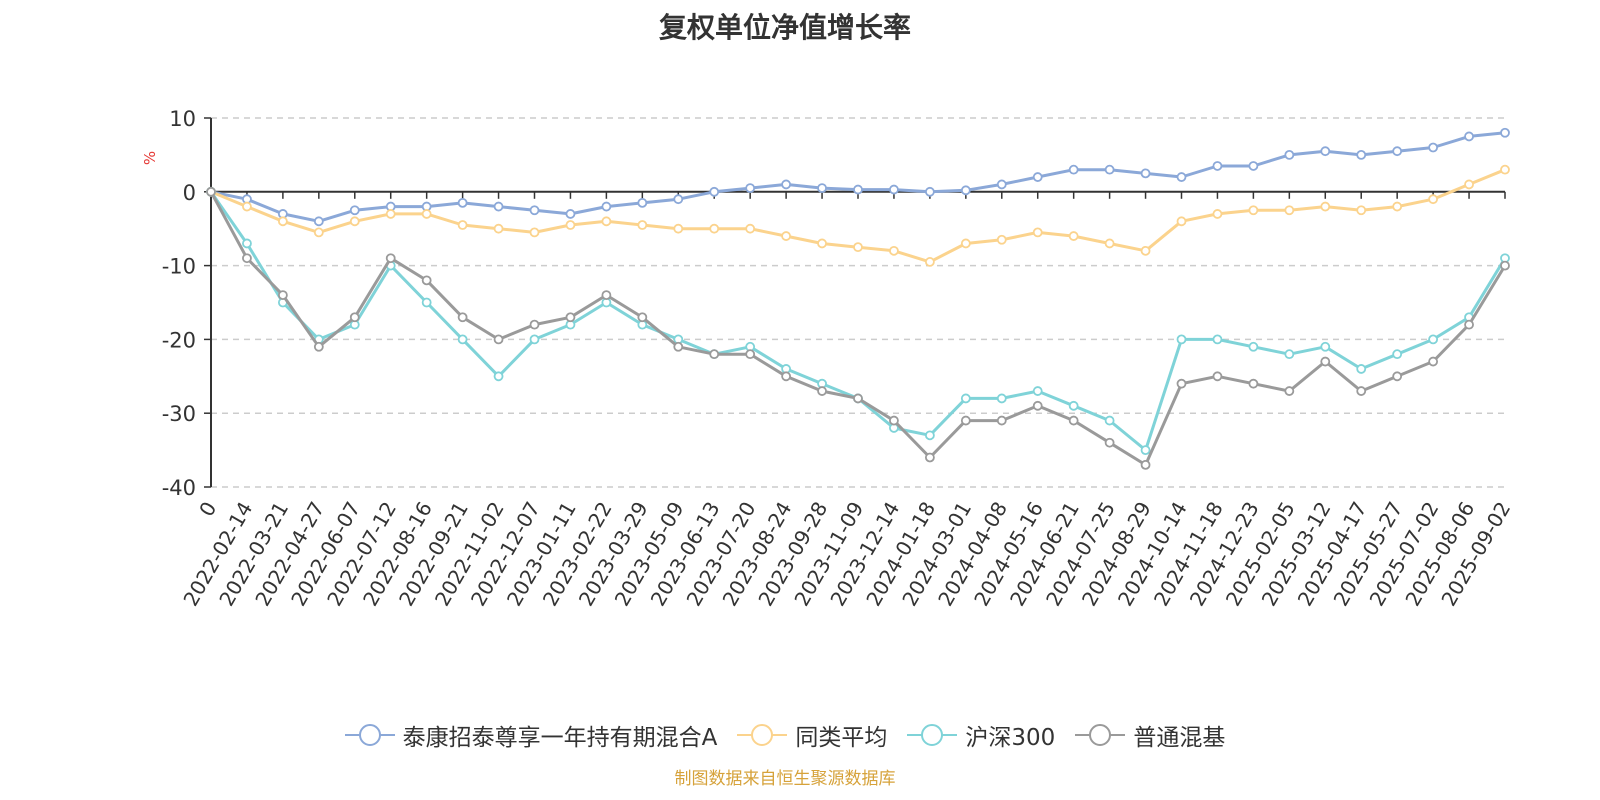  I want to click on legend-item: 同类平均, so click(812, 735).